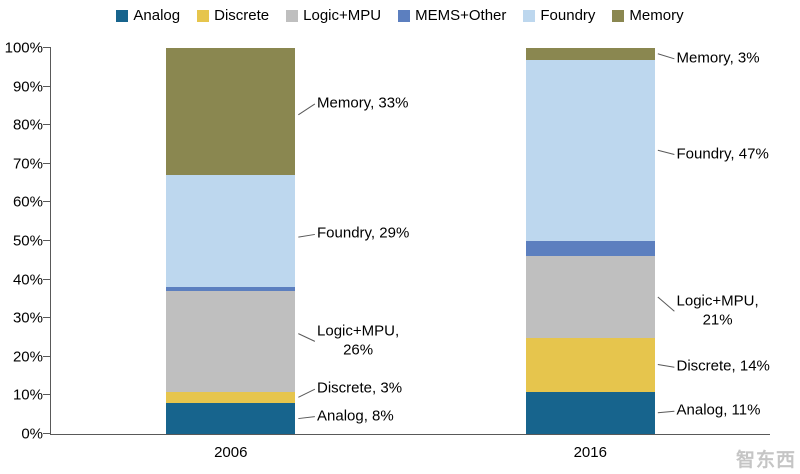  What do you see at coordinates (32, 434) in the screenshot?
I see `y-tick-label: 0%` at bounding box center [32, 434].